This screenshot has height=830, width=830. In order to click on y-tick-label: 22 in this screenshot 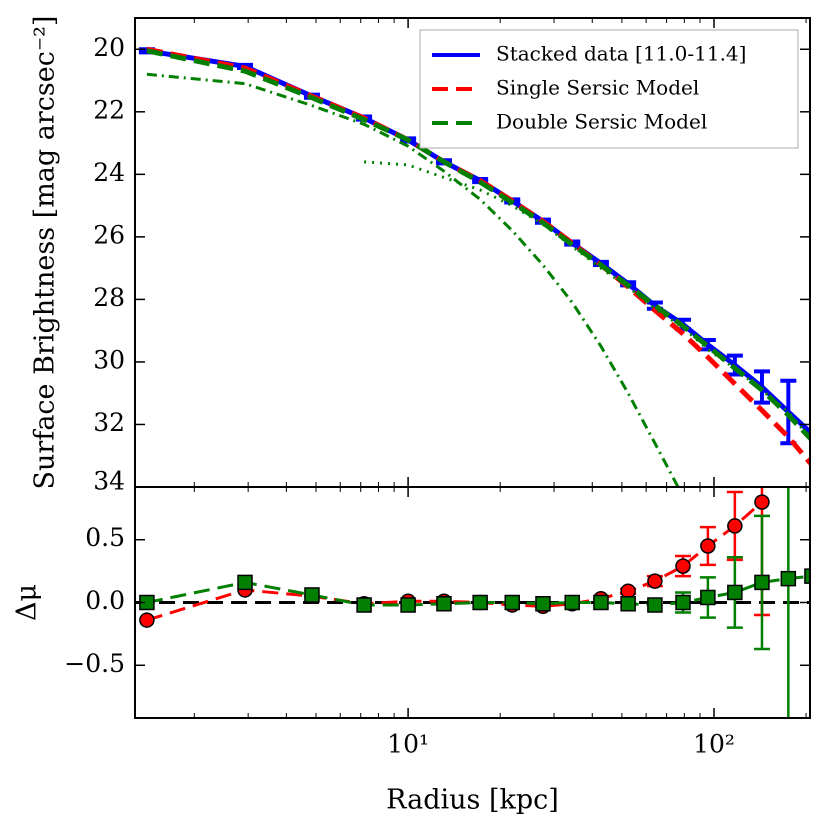, I will do `click(109, 109)`.